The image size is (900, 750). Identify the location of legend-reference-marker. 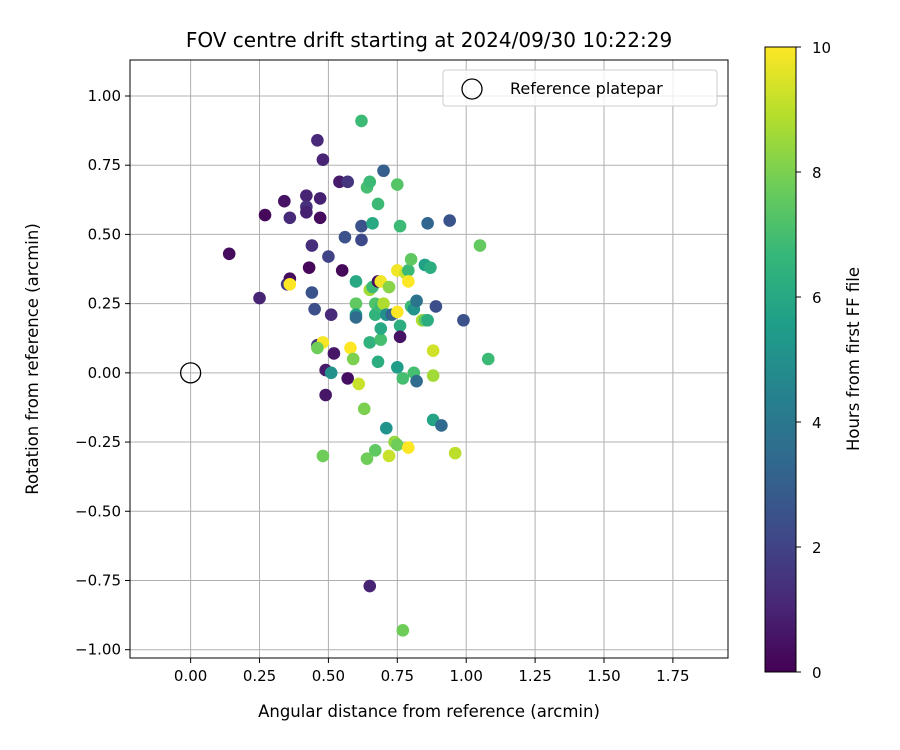
(472, 89).